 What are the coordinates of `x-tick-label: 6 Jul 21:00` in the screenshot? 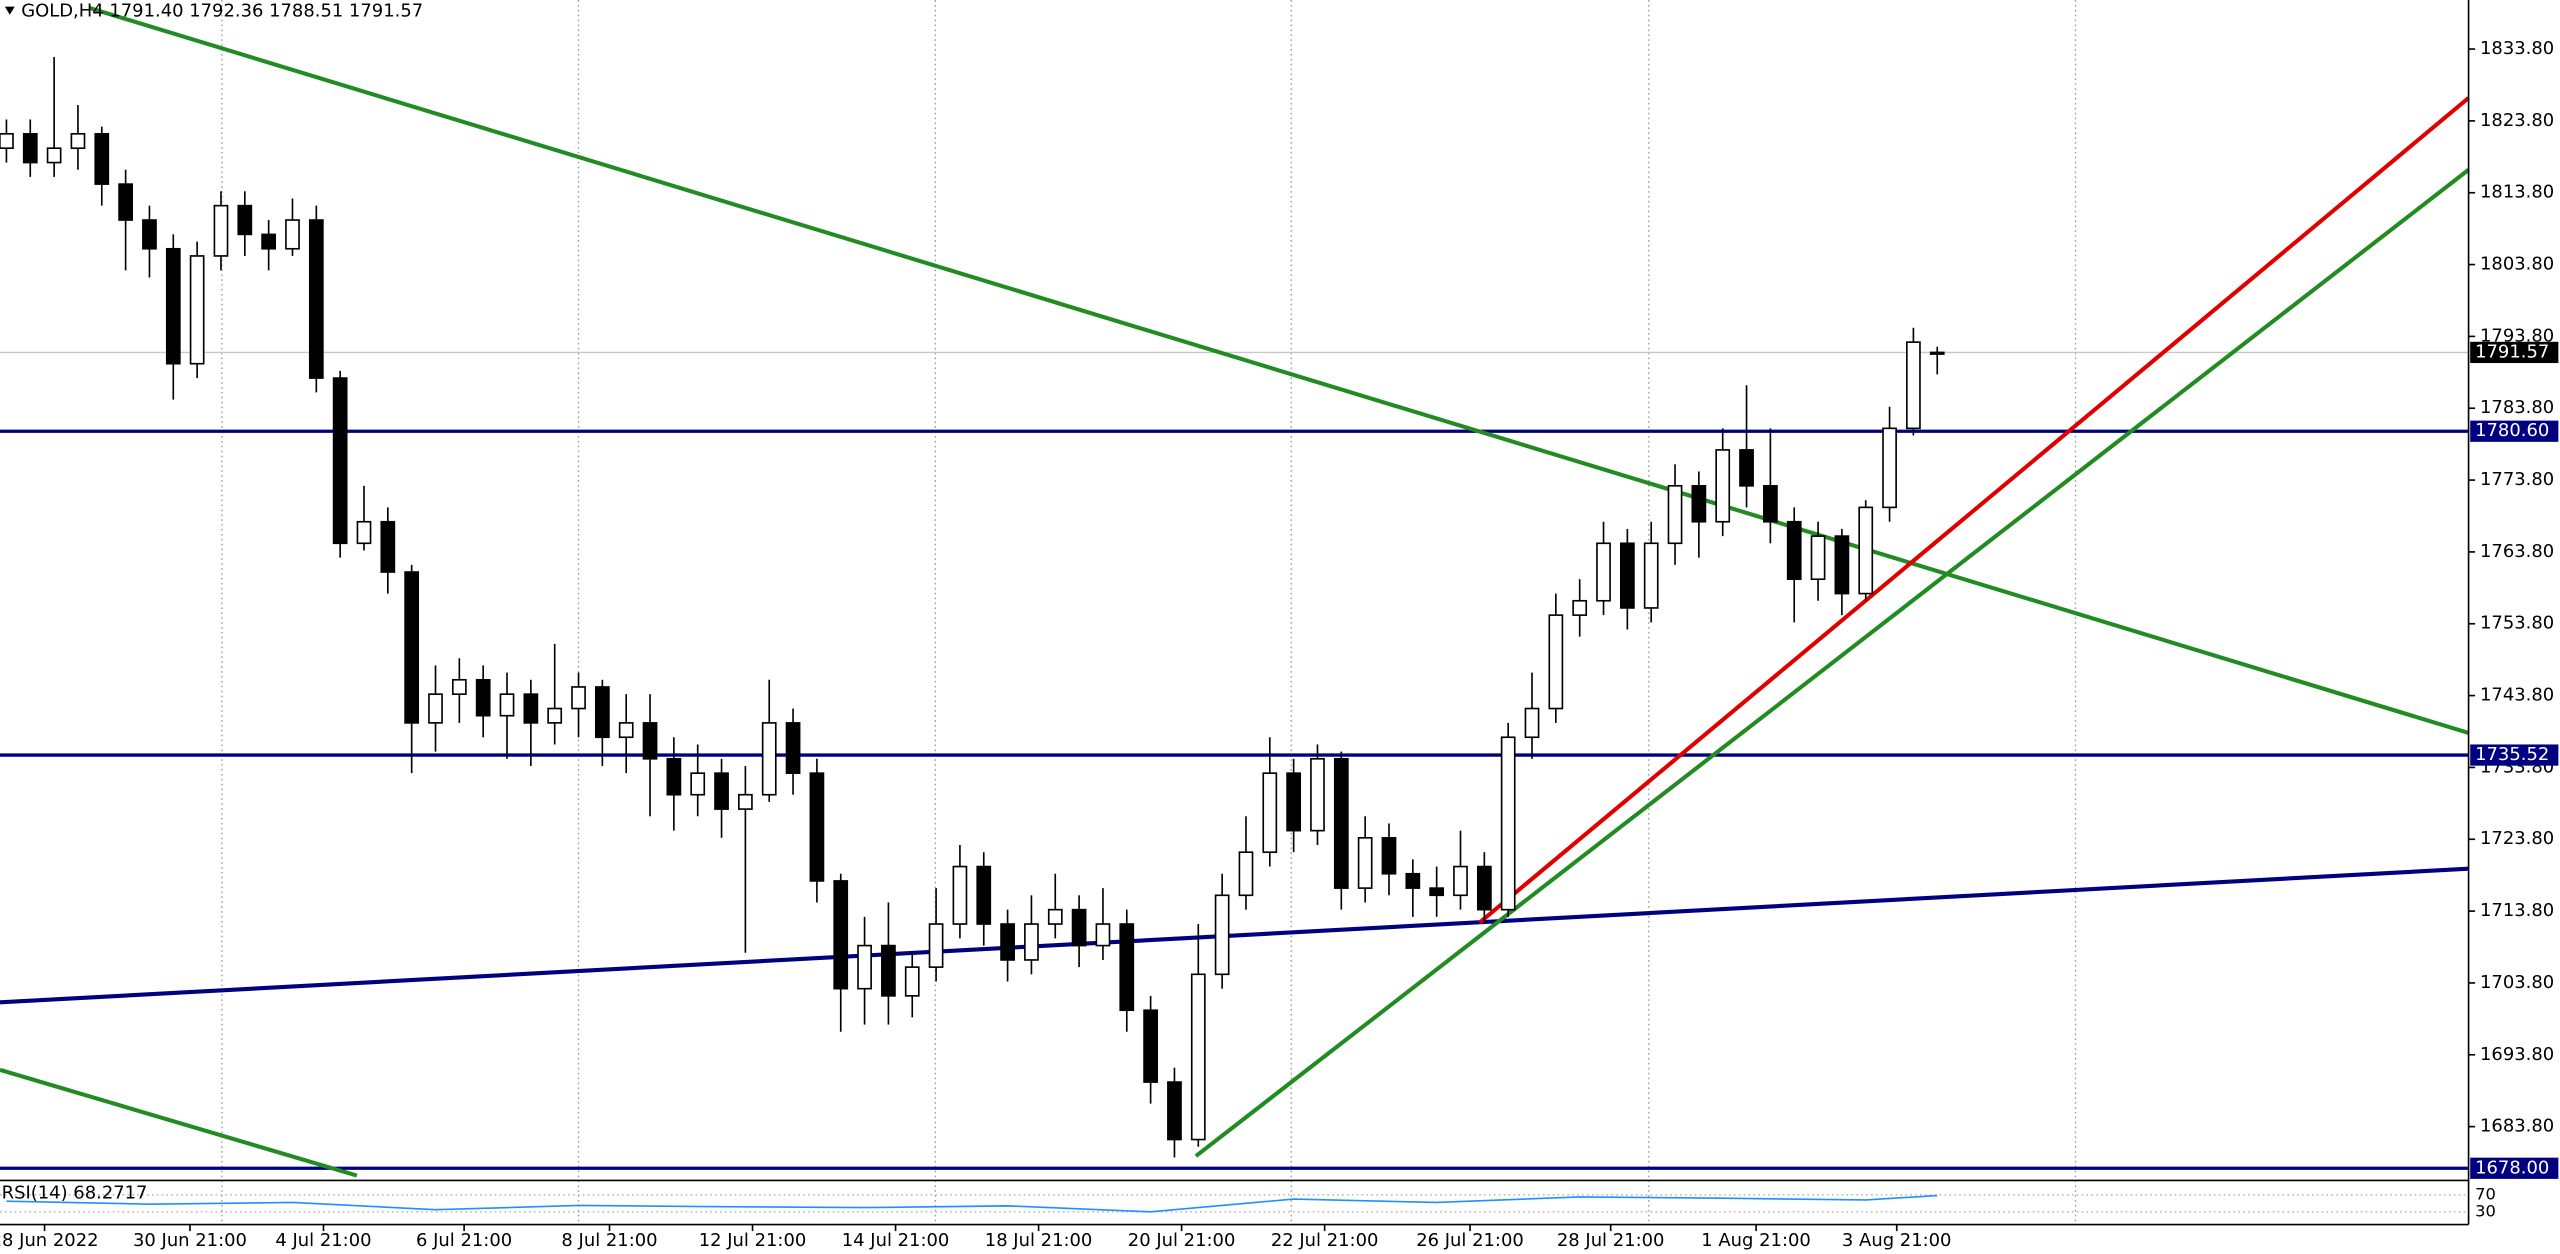 It's located at (464, 1240).